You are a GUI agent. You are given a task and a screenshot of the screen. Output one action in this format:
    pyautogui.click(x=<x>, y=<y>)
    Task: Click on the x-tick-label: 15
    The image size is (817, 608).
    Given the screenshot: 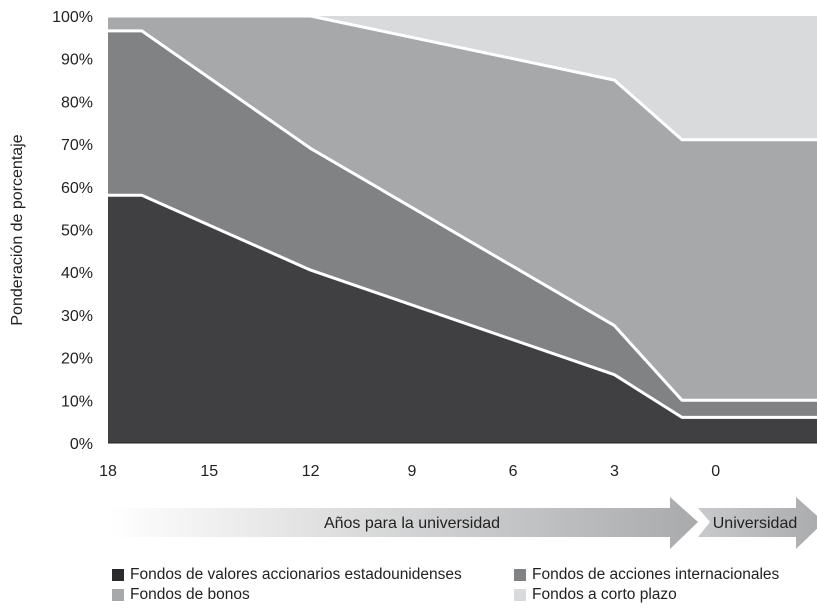 What is the action you would take?
    pyautogui.click(x=209, y=471)
    